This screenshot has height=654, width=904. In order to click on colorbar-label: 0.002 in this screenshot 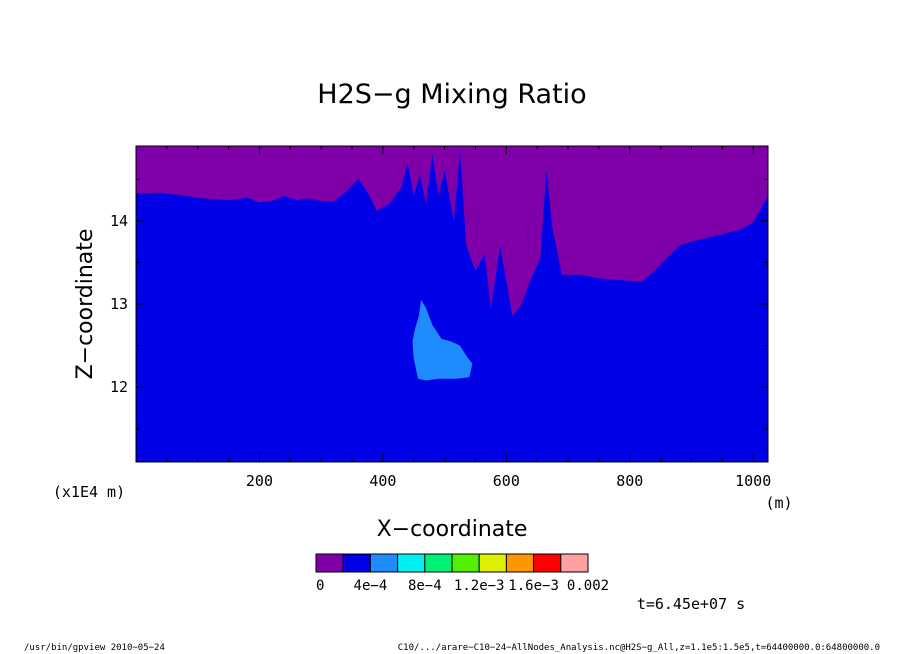, I will do `click(588, 586)`.